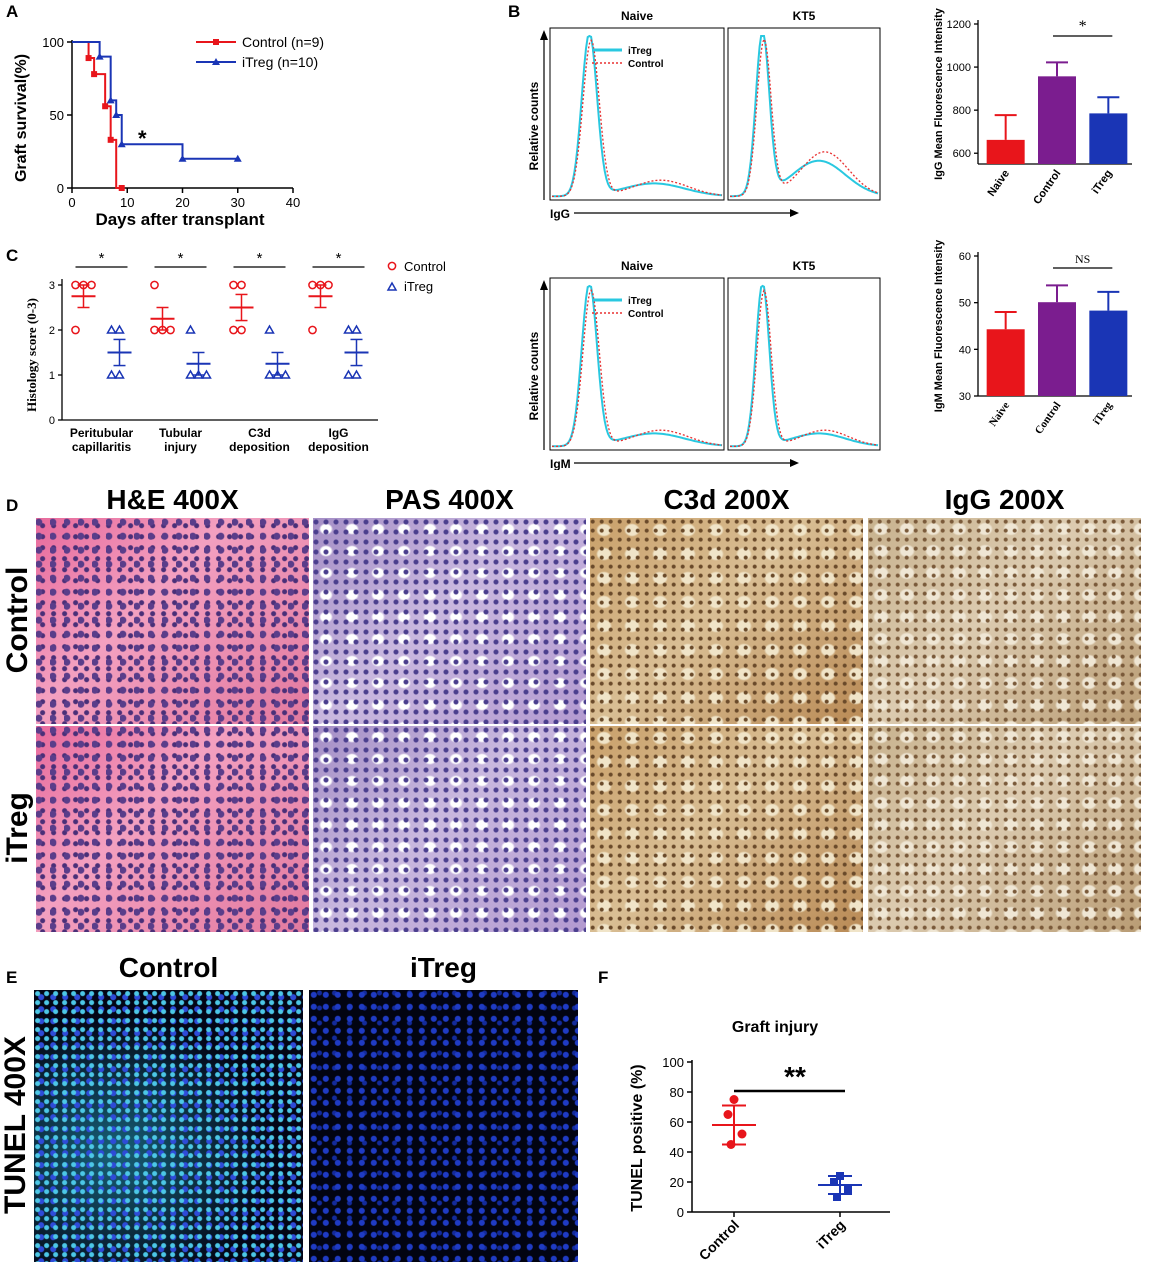 The image size is (1150, 1269). I want to click on survival-y-label: Graft survival(%), so click(21, 118).